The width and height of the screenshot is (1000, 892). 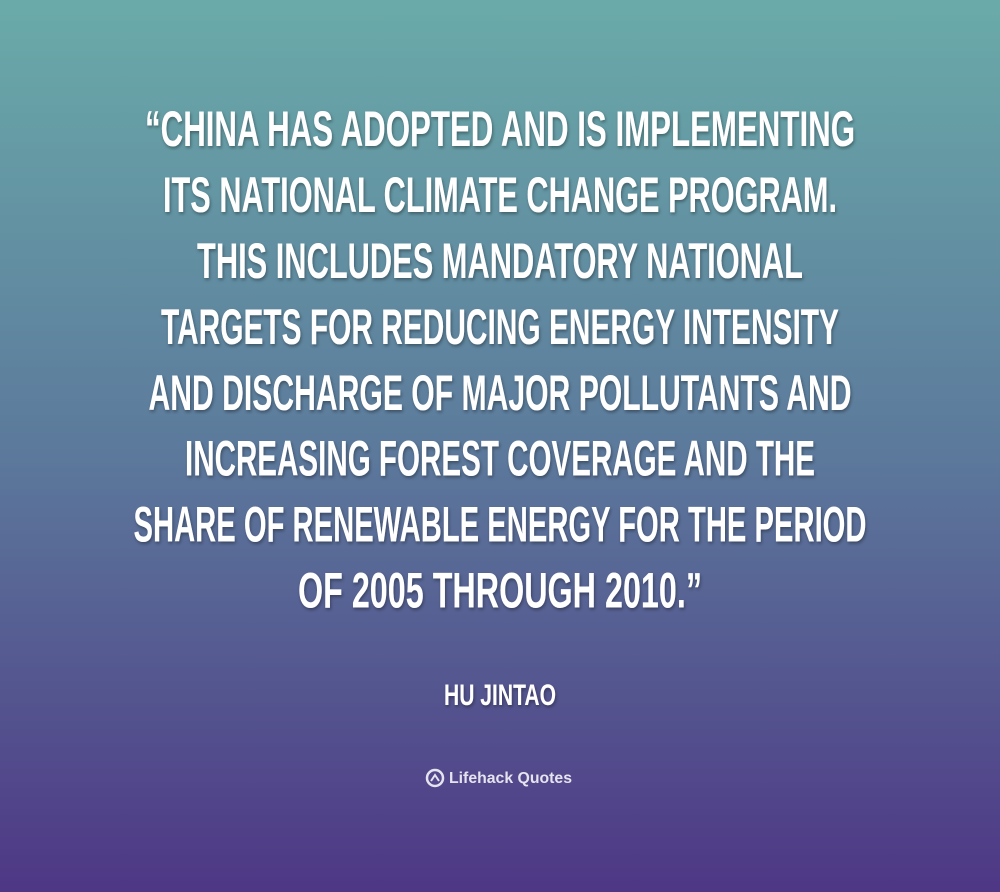 I want to click on quote-line: TARGETS FOR REDUCING ENERGY INTENSITY, so click(x=500, y=327).